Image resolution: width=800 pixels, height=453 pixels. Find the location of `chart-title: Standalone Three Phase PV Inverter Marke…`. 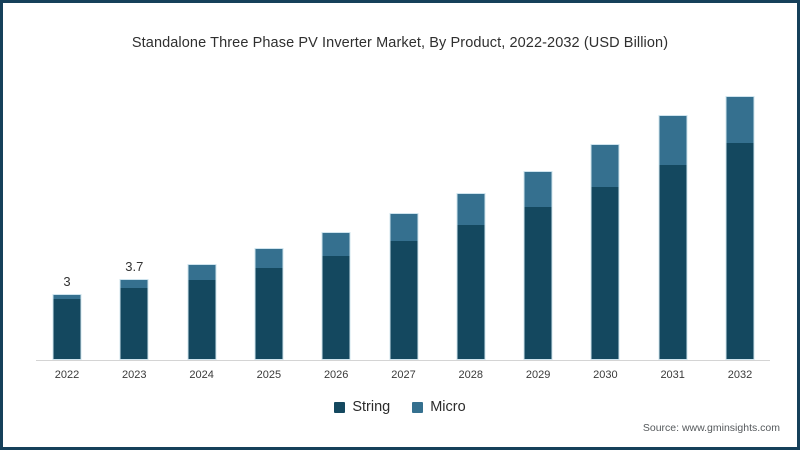

chart-title: Standalone Three Phase PV Inverter Marke… is located at coordinates (400, 43).